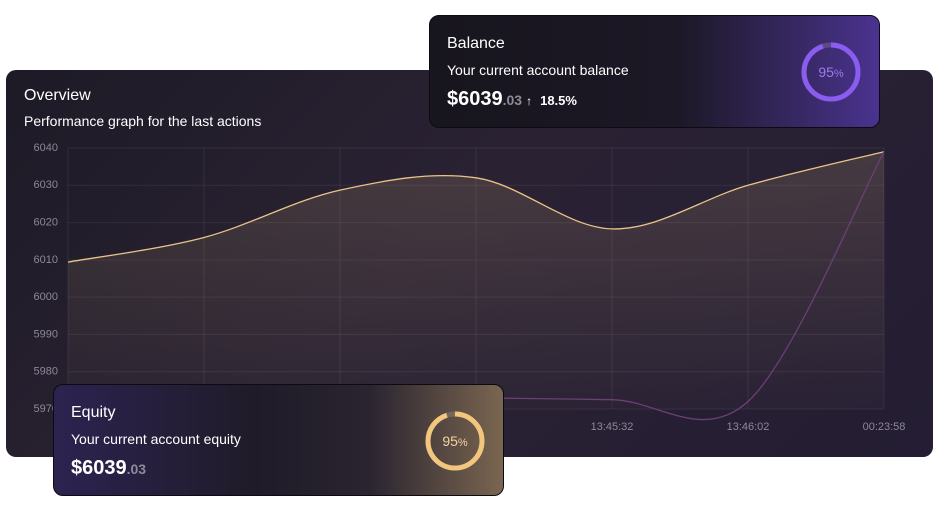 The width and height of the screenshot is (940, 508). Describe the element at coordinates (884, 427) in the screenshot. I see `x-tick-label: 00:23:58` at that location.